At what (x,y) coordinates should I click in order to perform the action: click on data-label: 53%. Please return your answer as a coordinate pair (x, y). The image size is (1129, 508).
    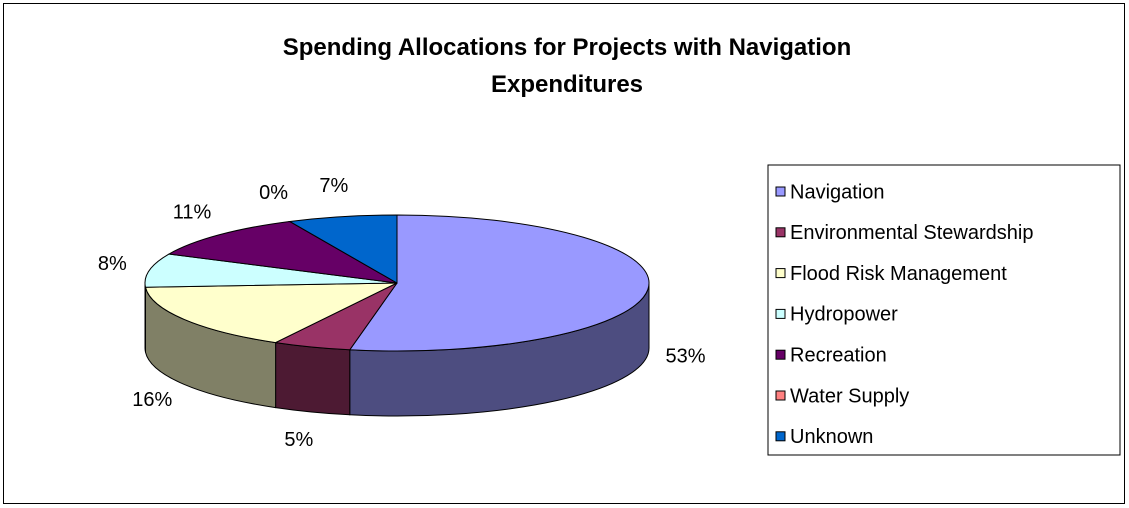
    Looking at the image, I should click on (685, 357).